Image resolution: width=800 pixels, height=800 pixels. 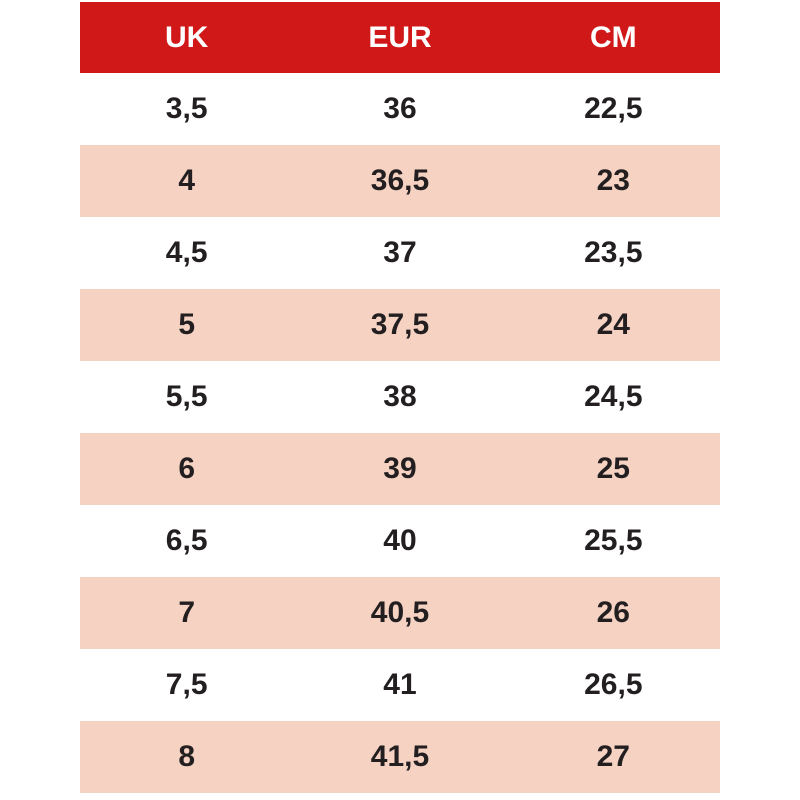 I want to click on cell-cm: 25, so click(x=613, y=468).